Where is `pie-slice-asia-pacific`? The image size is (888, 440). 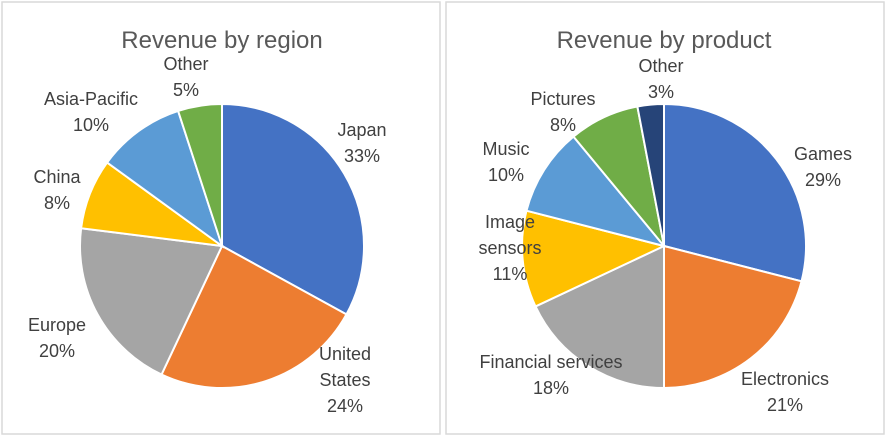 pie-slice-asia-pacific is located at coordinates (164, 179).